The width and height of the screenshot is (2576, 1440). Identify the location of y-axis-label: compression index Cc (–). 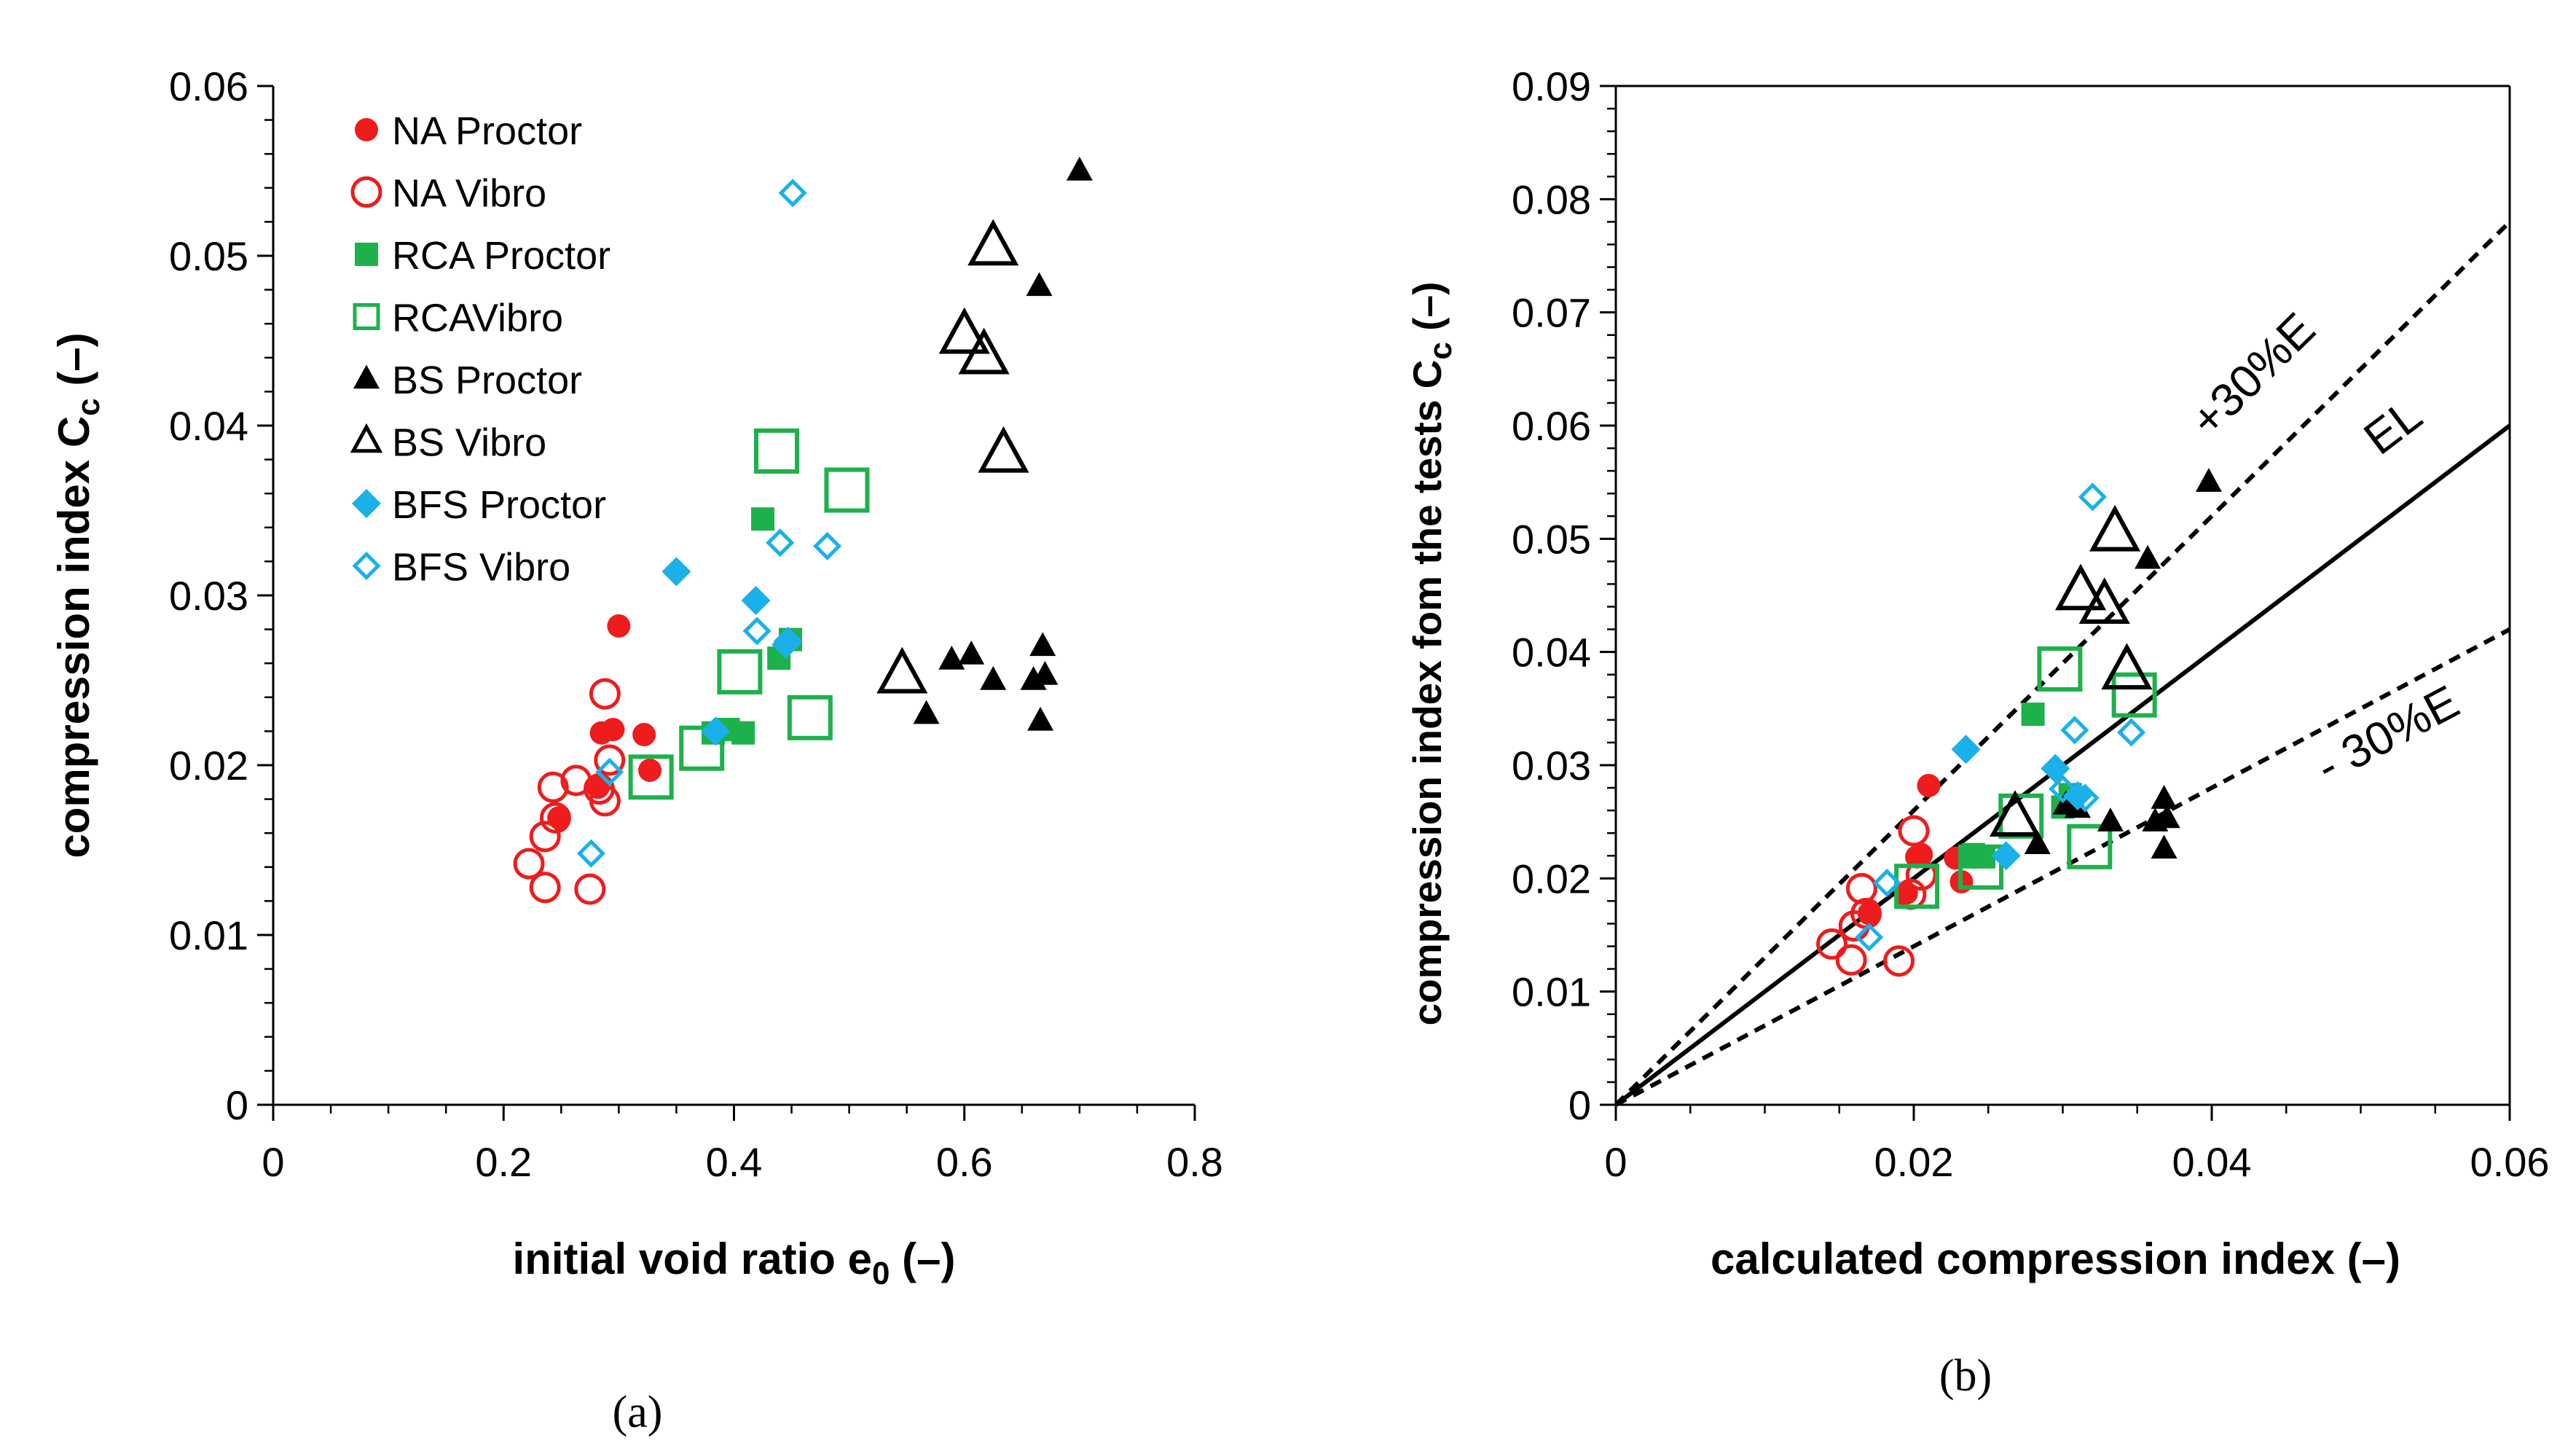
(78, 595).